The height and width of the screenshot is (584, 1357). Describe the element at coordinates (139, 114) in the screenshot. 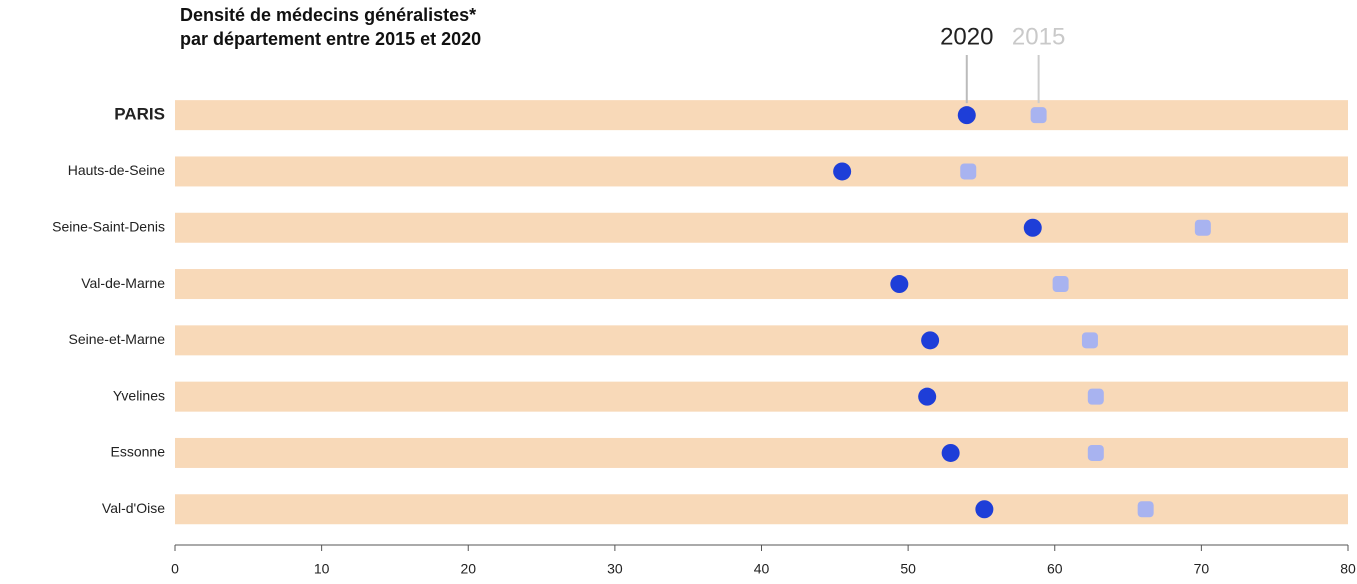

I see `category-label: PARIS` at that location.